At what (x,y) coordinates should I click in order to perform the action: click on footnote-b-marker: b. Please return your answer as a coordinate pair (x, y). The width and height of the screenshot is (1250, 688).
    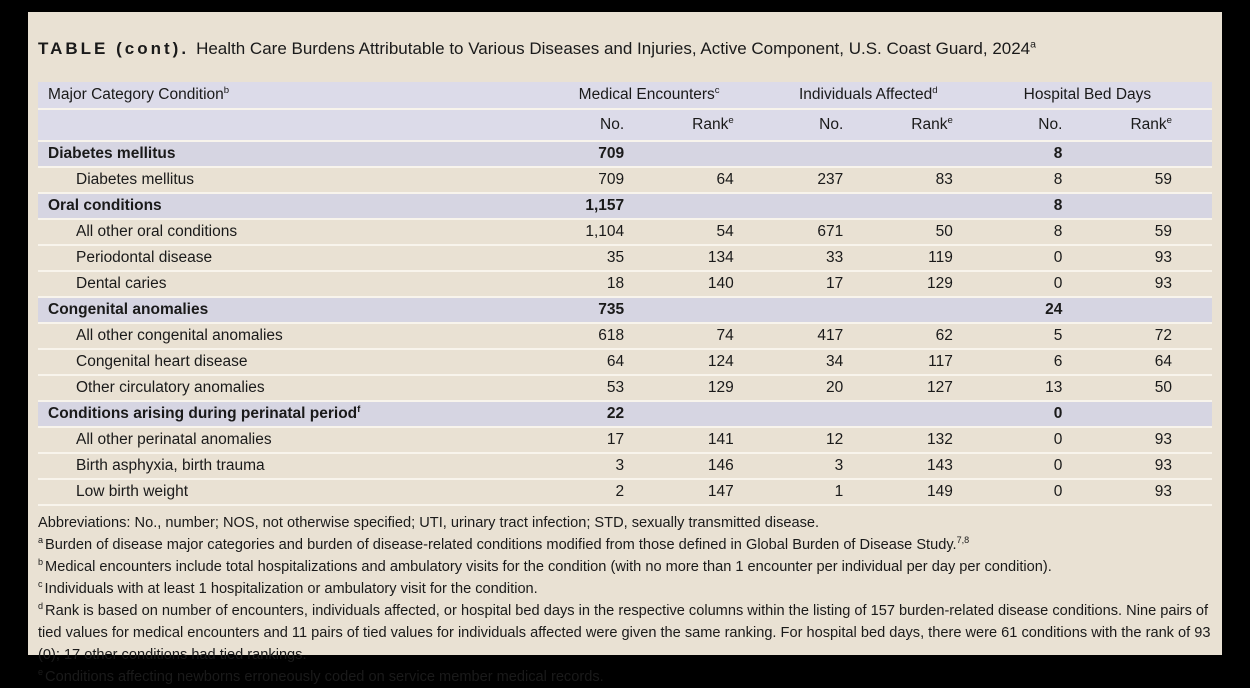
    Looking at the image, I should click on (41, 562).